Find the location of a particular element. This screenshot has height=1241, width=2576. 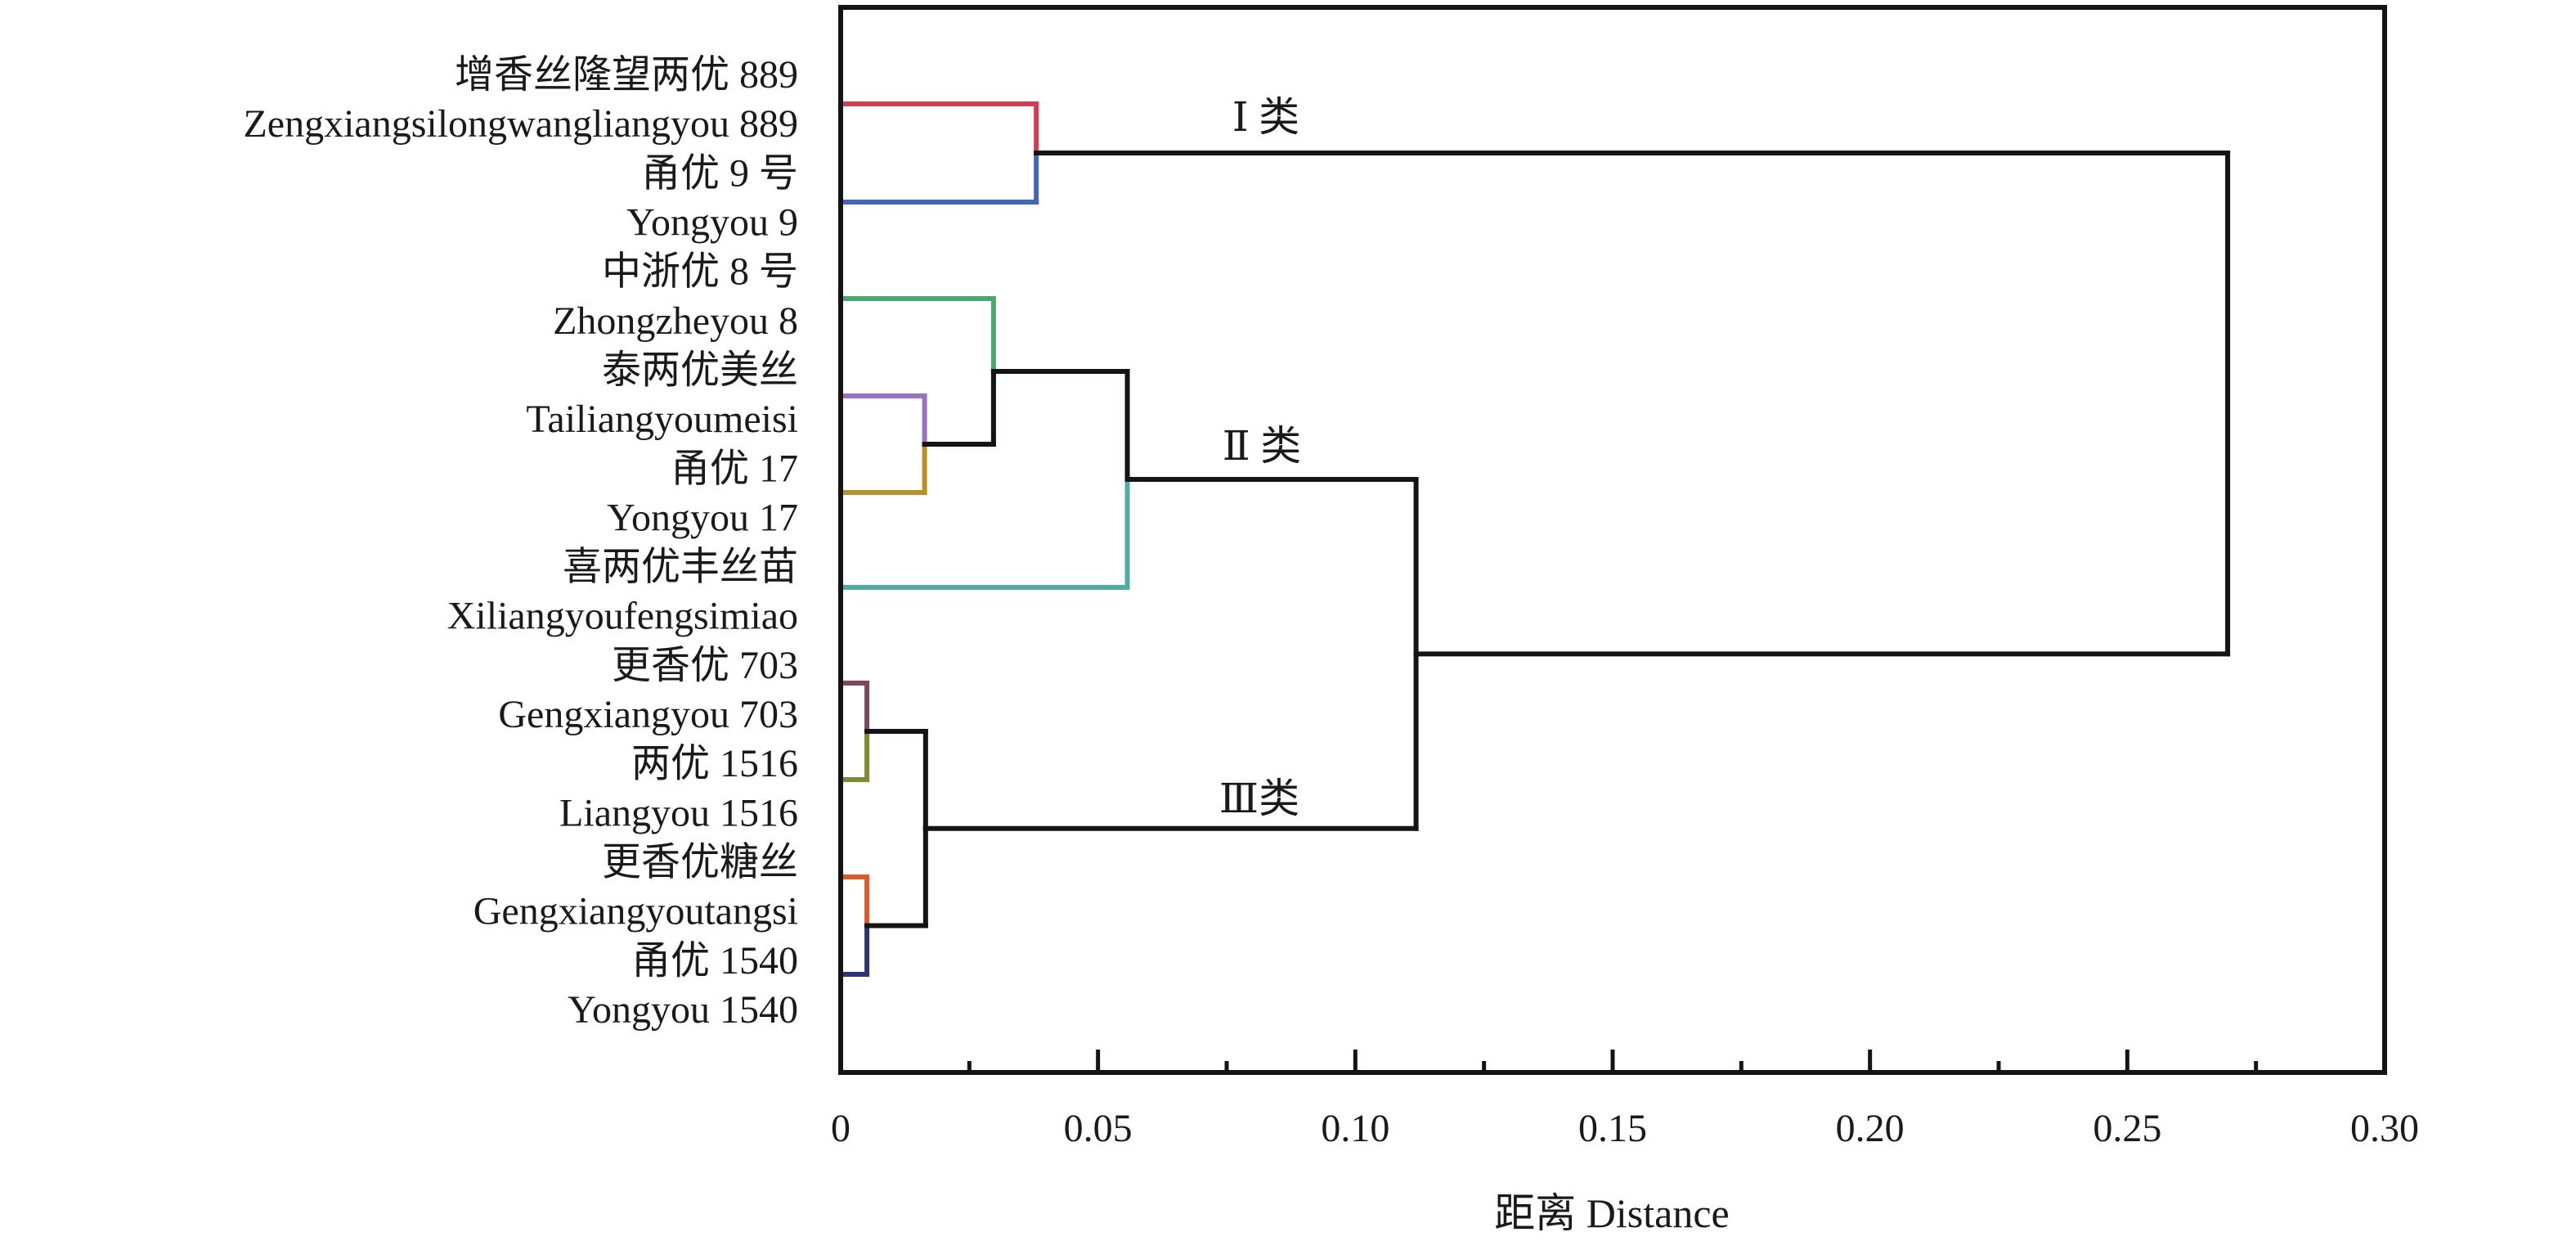

leaf-label-cn: 两优 1516 is located at coordinates (714, 763).